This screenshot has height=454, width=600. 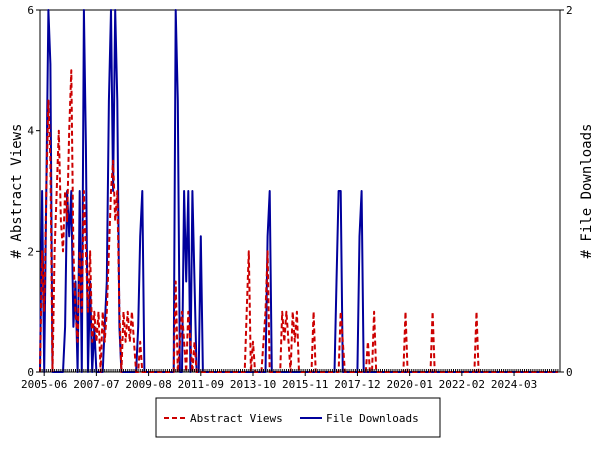 What do you see at coordinates (201, 384) in the screenshot?
I see `x-tick-label: 2011-09` at bounding box center [201, 384].